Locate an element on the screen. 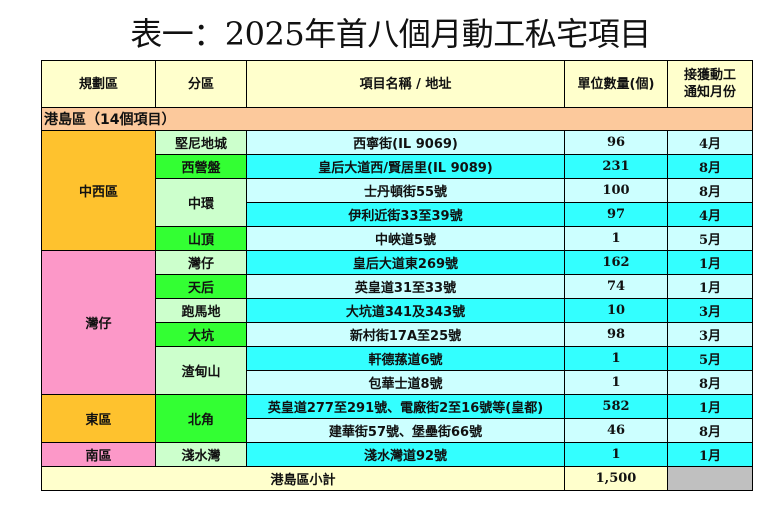  table-row: 西營盤 皇后大道西/賢居里(IL 9089) 231 8月 is located at coordinates (397, 166).